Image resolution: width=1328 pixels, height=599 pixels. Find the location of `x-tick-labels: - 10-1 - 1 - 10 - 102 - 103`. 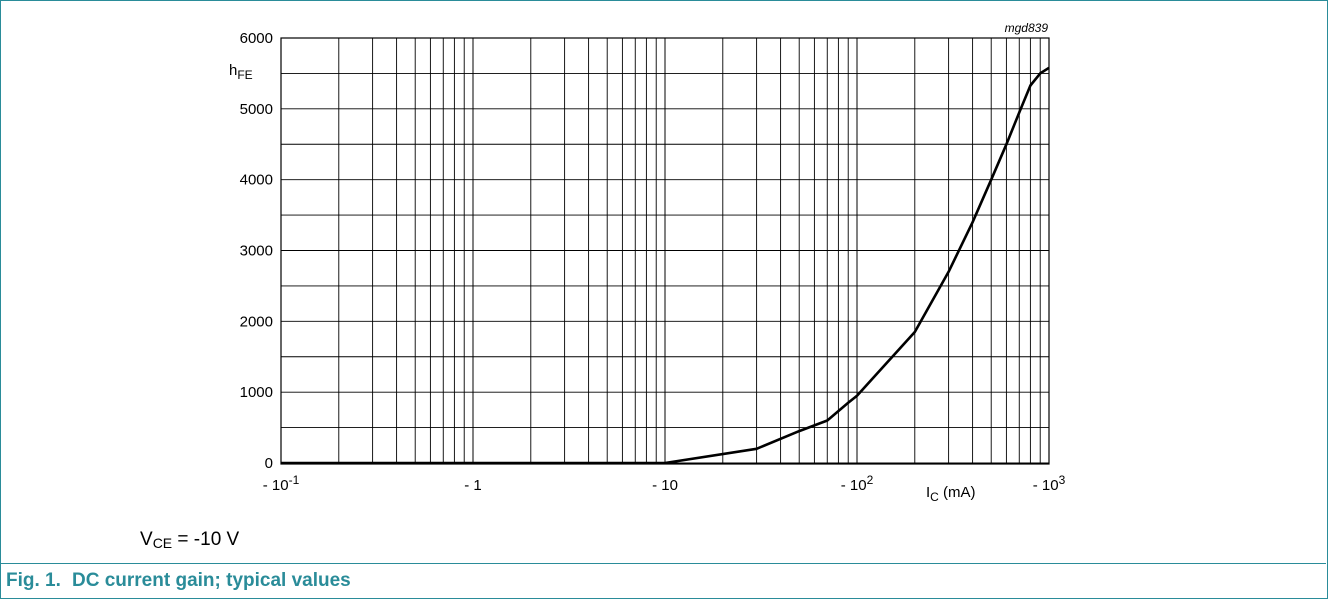

x-tick-labels: - 10-1 - 1 - 10 - 102 - 103 is located at coordinates (664, 483).